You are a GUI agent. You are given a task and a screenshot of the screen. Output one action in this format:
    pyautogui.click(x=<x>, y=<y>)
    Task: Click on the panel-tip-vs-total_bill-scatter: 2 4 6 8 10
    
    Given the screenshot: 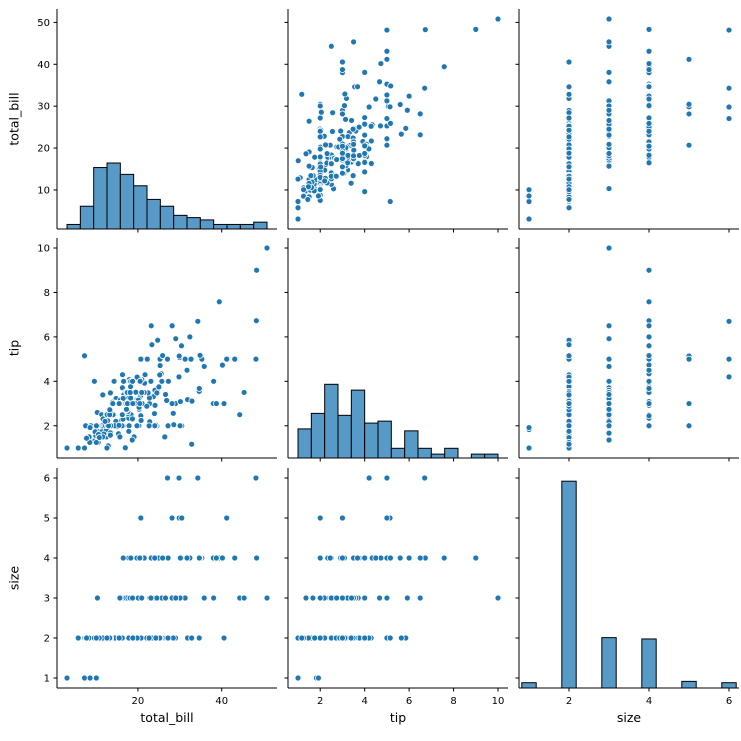 What is the action you would take?
    pyautogui.click(x=157, y=350)
    